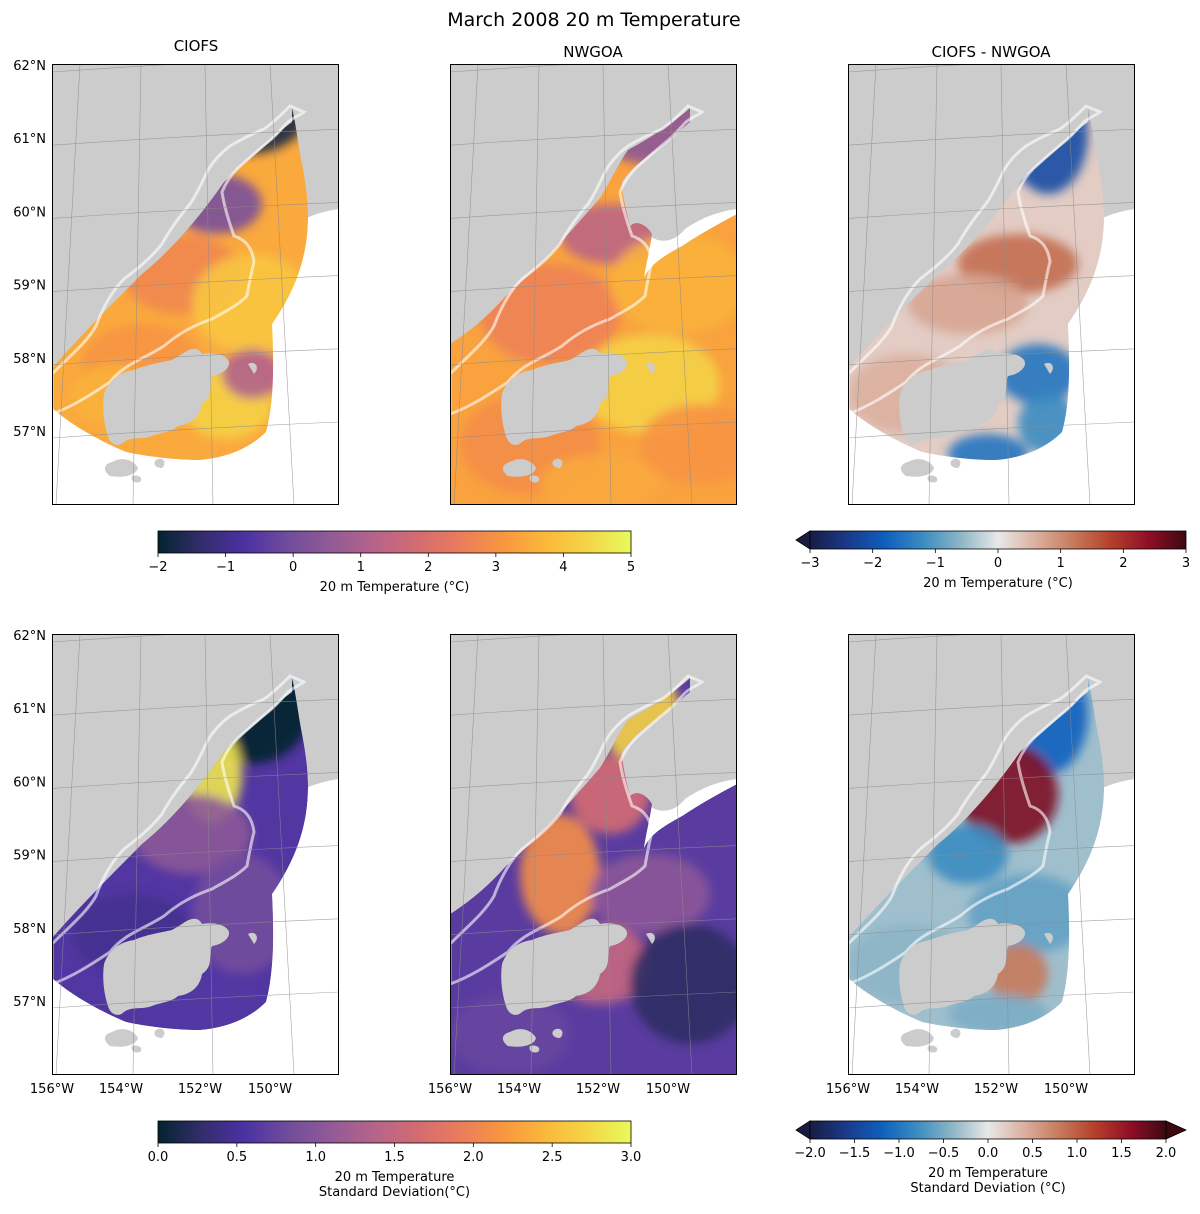 The width and height of the screenshot is (1200, 1214). What do you see at coordinates (944, 1153) in the screenshot?
I see `colorbar-tick-label: −0.5` at bounding box center [944, 1153].